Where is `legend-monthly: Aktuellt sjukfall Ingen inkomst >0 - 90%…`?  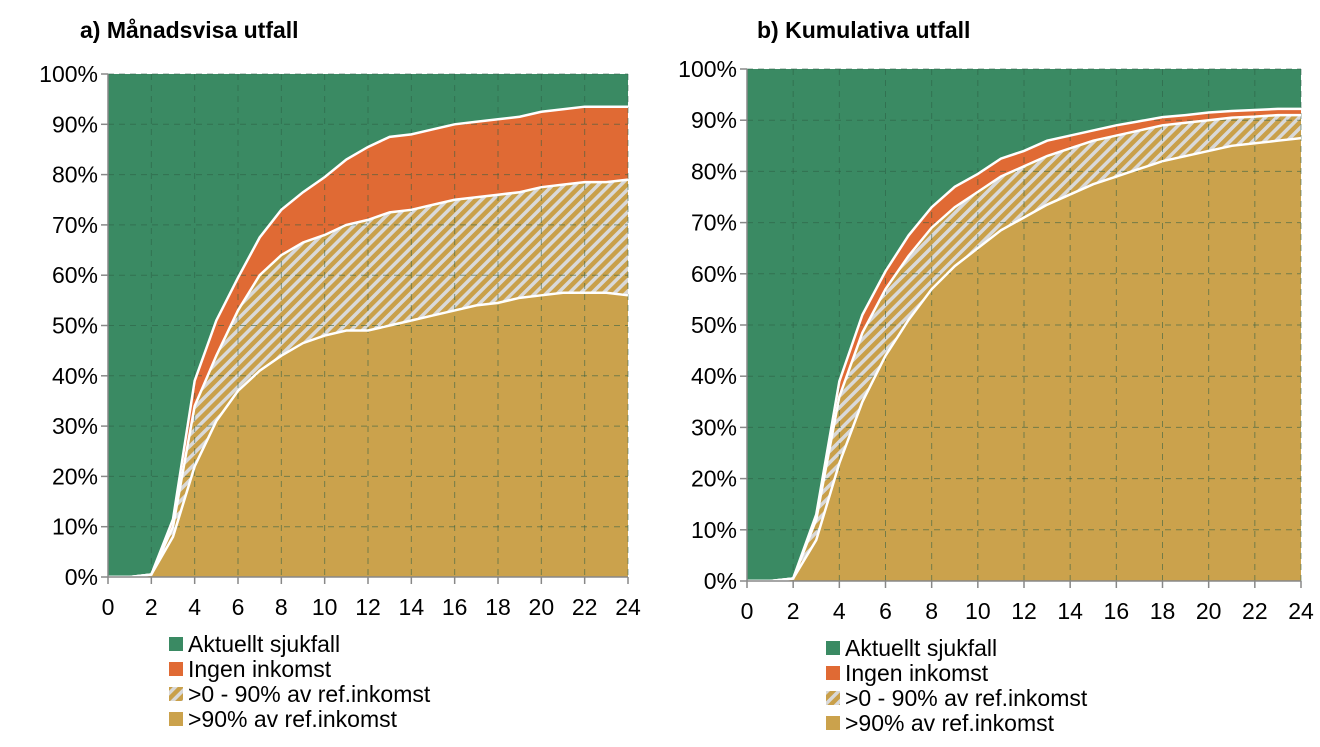
legend-monthly: Aktuellt sjukfall Ingen inkomst >0 - 90%… is located at coordinates (300, 681).